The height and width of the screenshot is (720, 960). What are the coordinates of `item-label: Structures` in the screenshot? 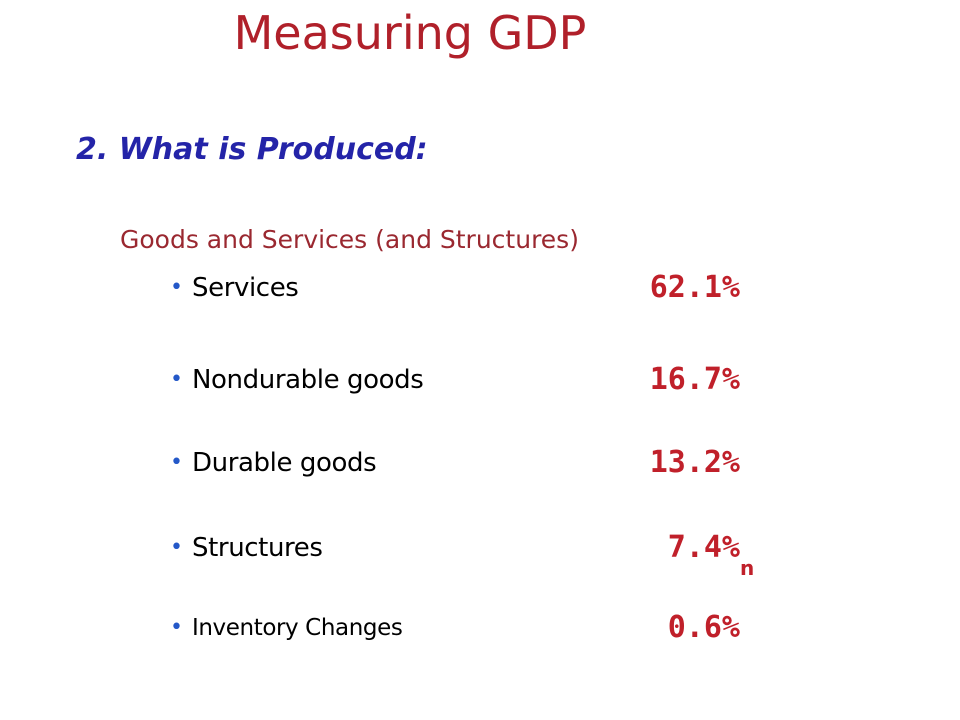 It's located at (257, 548).